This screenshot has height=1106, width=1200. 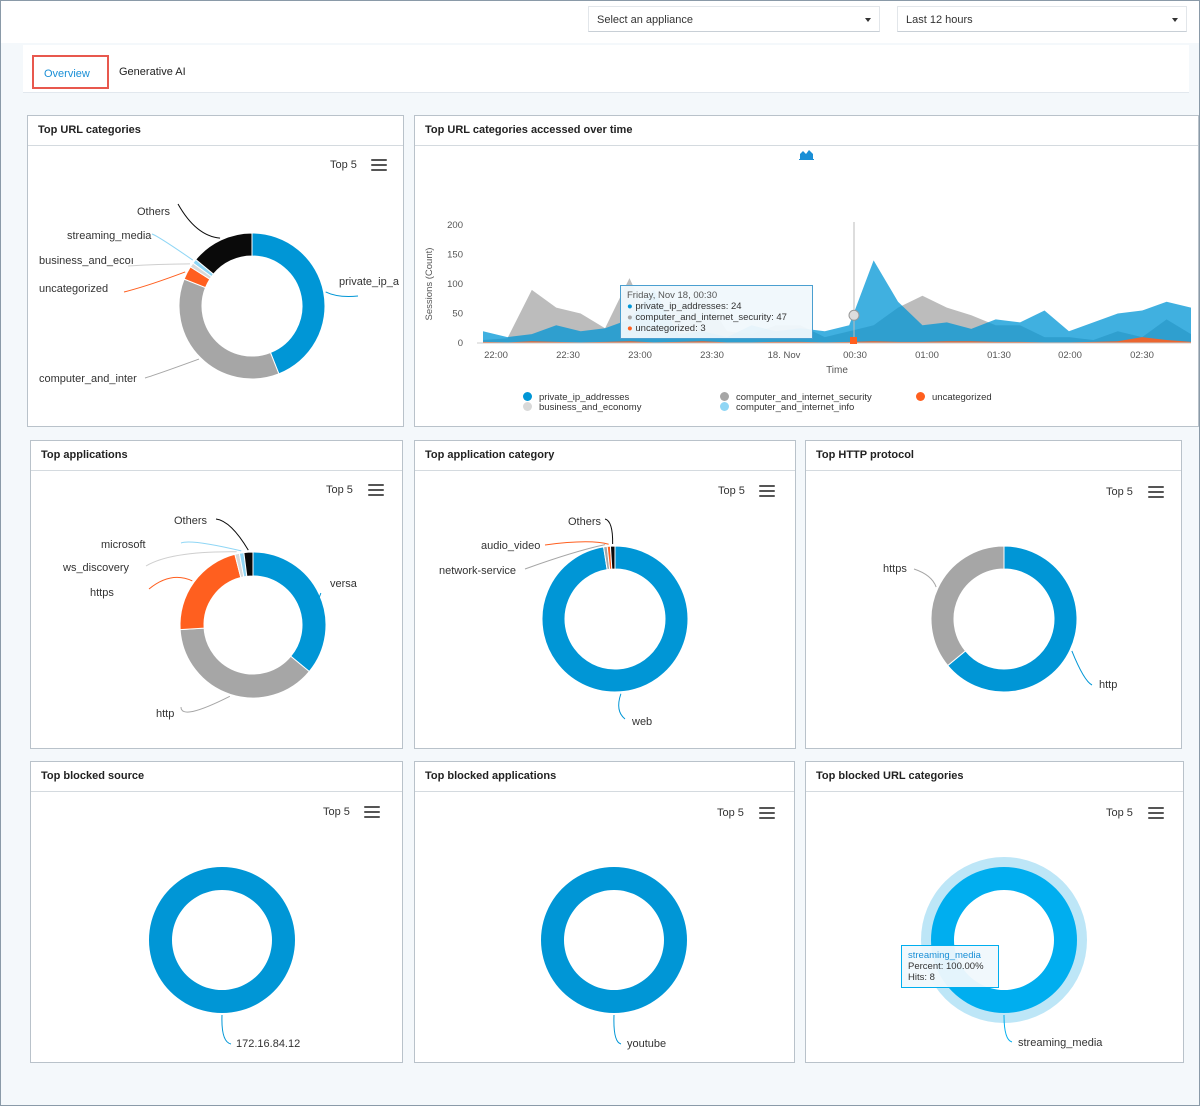 I want to click on area-series-uncategorized, so click(x=837, y=340).